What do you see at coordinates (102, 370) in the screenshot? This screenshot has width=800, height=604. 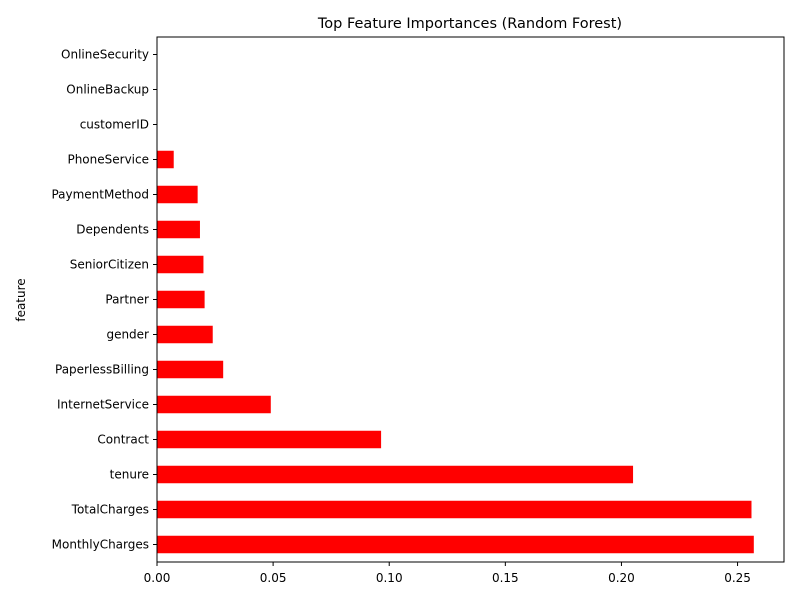 I see `y-tick-label: PaperlessBilling` at bounding box center [102, 370].